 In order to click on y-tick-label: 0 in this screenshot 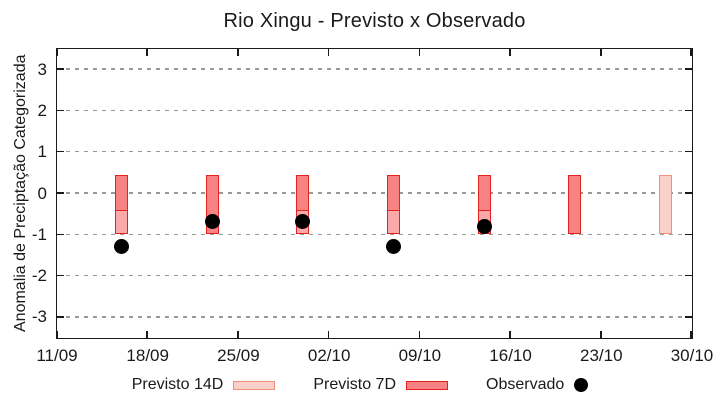, I will do `click(42, 193)`.